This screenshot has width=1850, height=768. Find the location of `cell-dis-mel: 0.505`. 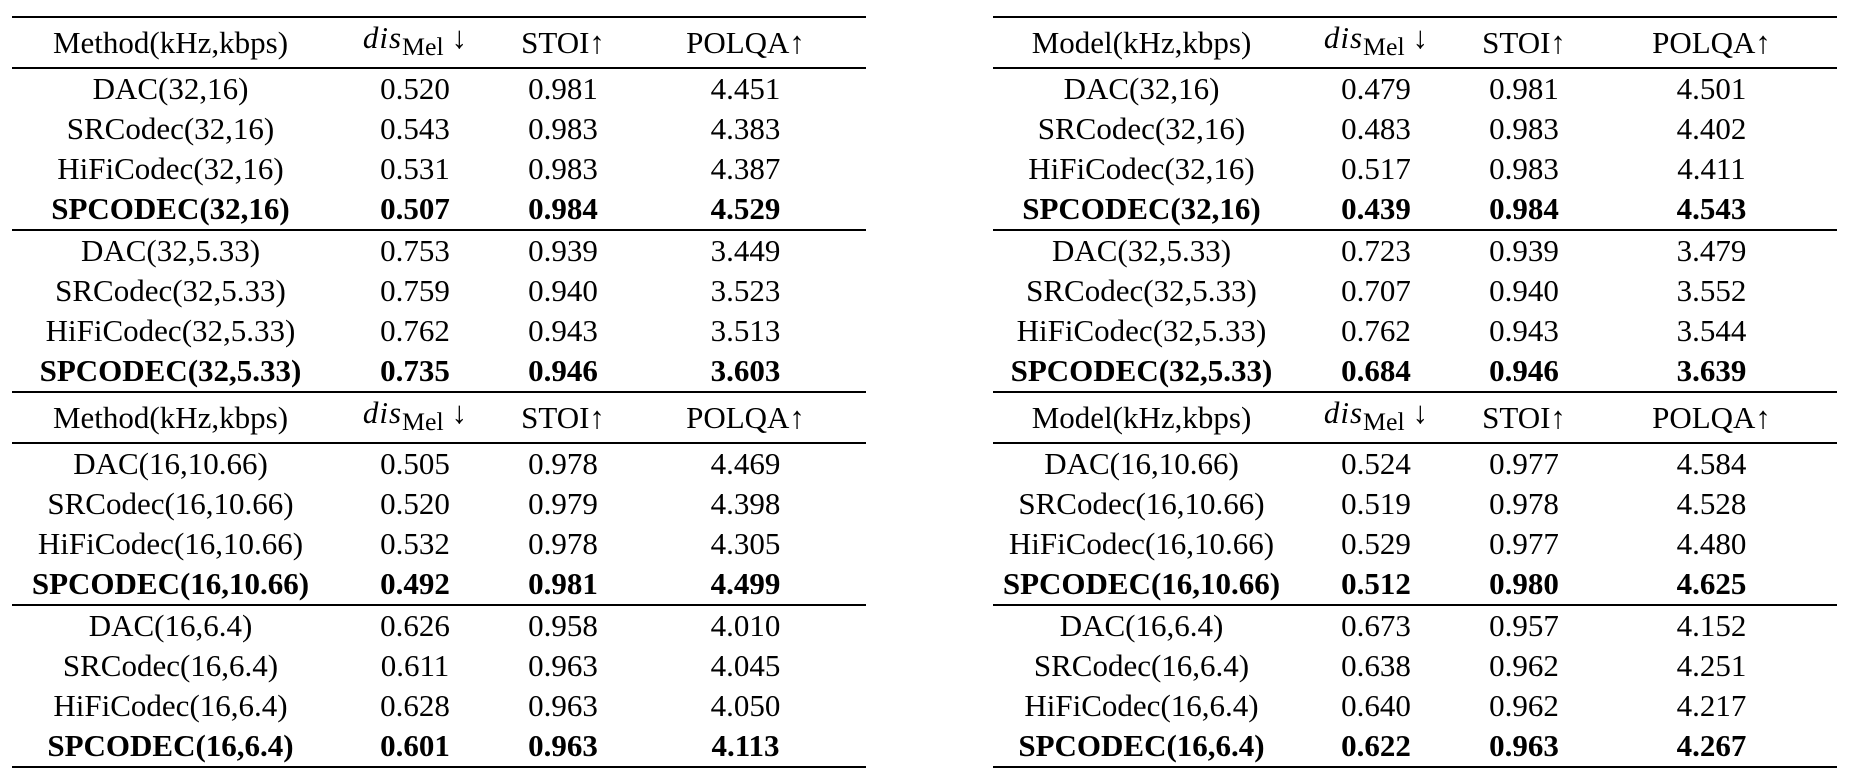

cell-dis-mel: 0.505 is located at coordinates (415, 464).